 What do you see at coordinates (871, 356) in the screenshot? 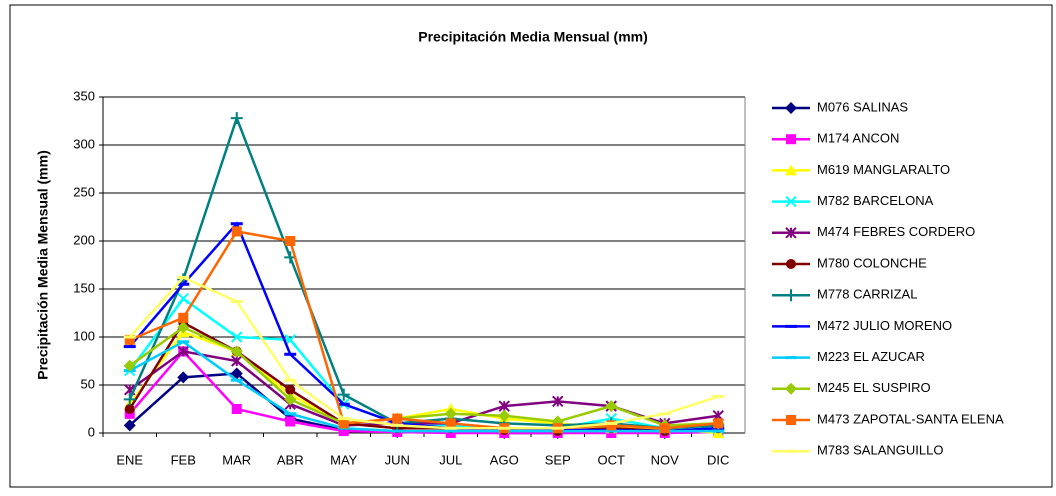
I see `legend-label: M223 EL AZUCAR` at bounding box center [871, 356].